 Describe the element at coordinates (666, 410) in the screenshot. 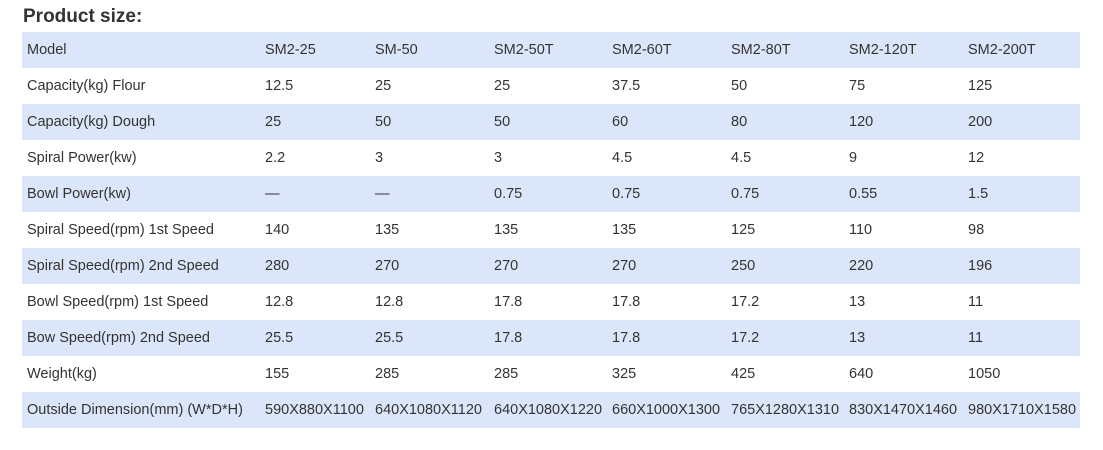

I see `table-cell: 660X1000X1300` at that location.